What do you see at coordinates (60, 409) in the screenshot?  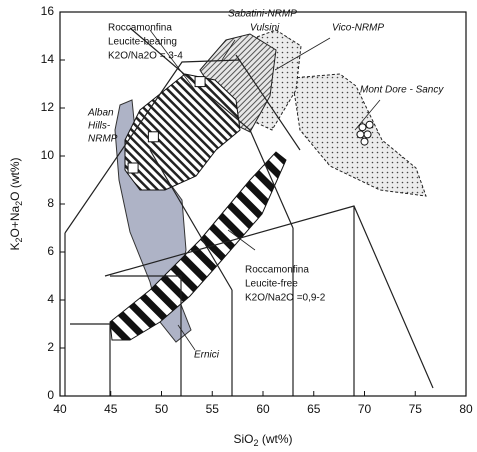 I see `x-tick-label: 40` at bounding box center [60, 409].